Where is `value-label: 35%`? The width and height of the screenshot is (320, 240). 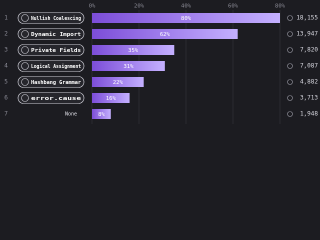 value-label: 35% is located at coordinates (133, 51).